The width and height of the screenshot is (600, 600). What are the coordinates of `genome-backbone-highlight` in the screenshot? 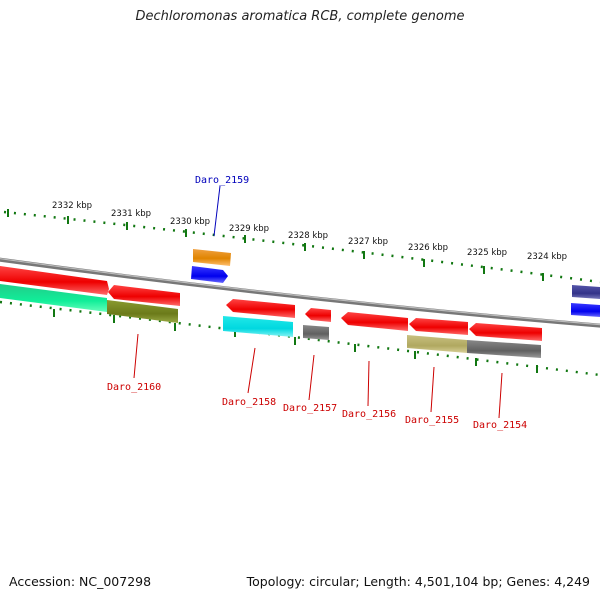 It's located at (300, 292).